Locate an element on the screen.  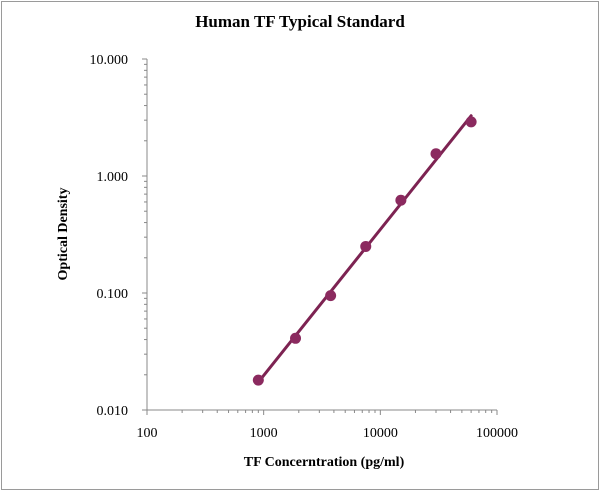
x-ticks: 100 1000 10000 100000 is located at coordinates (327, 425).